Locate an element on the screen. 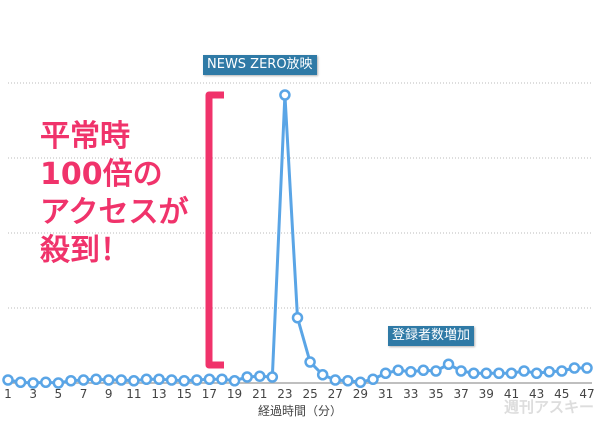 The image size is (600, 426). highlight-text: 平常時 100倍の アクセスが 殺到！ is located at coordinates (114, 193).